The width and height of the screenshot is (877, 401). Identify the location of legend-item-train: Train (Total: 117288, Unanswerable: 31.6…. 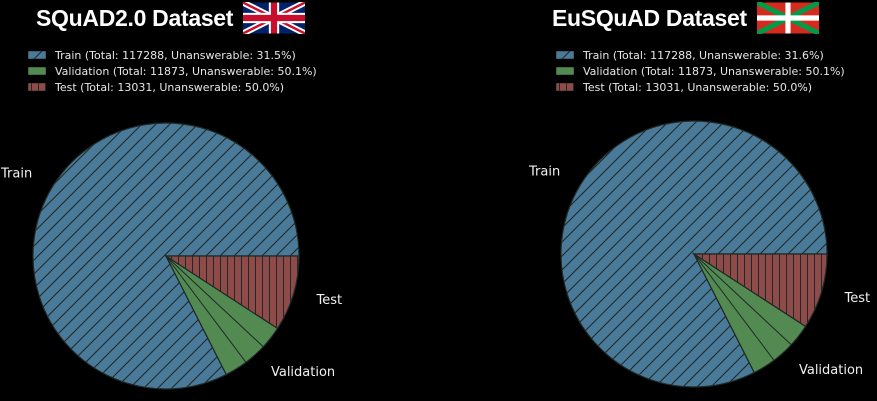
(700, 55).